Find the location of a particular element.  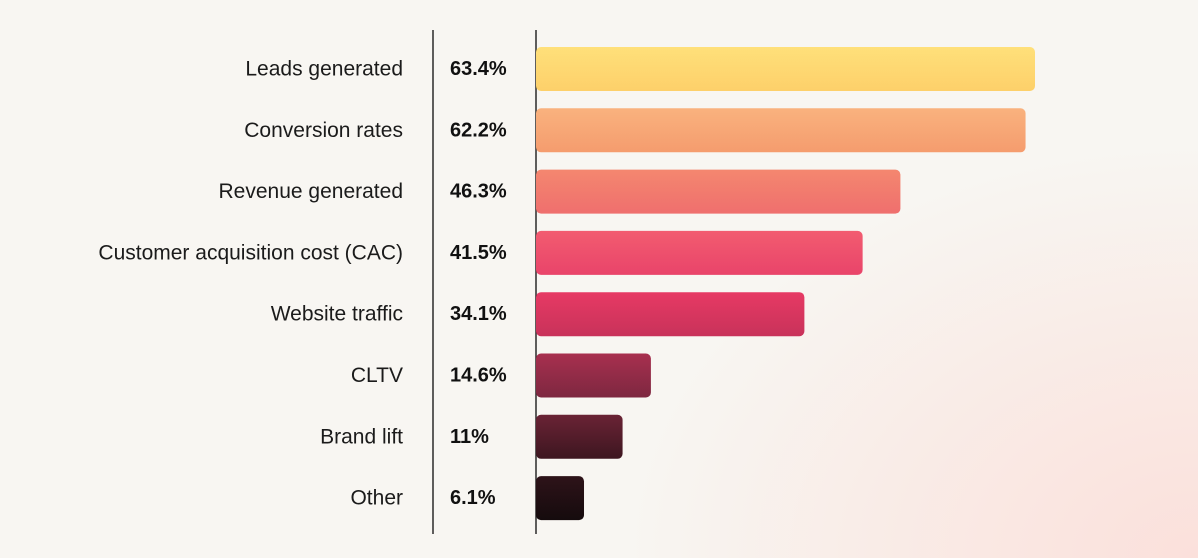

value-label: 62.2% is located at coordinates (478, 130).